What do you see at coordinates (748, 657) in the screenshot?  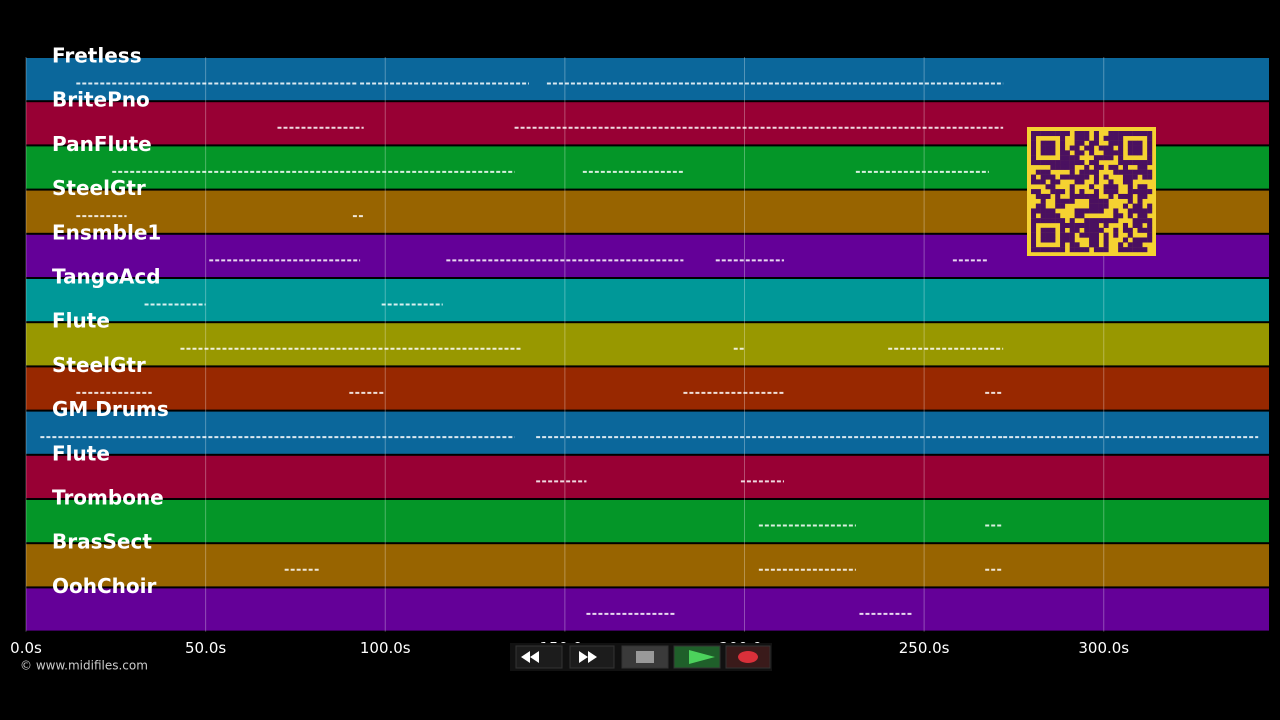 I see `record-button` at bounding box center [748, 657].